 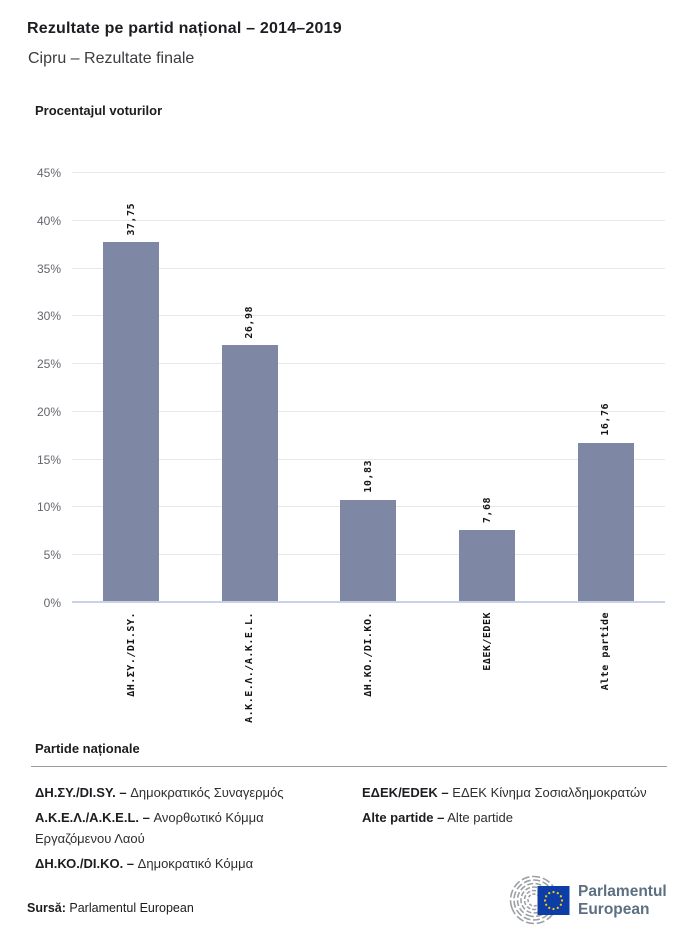 I want to click on x-axis-label: Alte partide, so click(x=606, y=651).